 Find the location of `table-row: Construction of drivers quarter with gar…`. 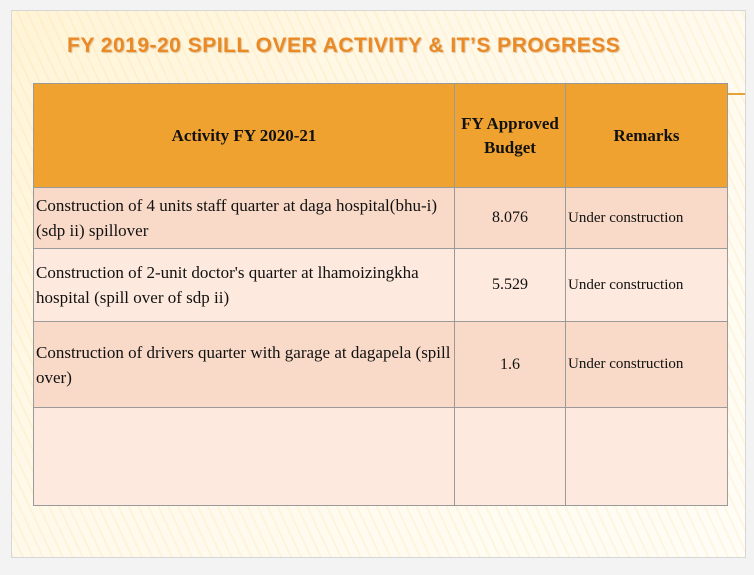

table-row: Construction of drivers quarter with gar… is located at coordinates (380, 364).